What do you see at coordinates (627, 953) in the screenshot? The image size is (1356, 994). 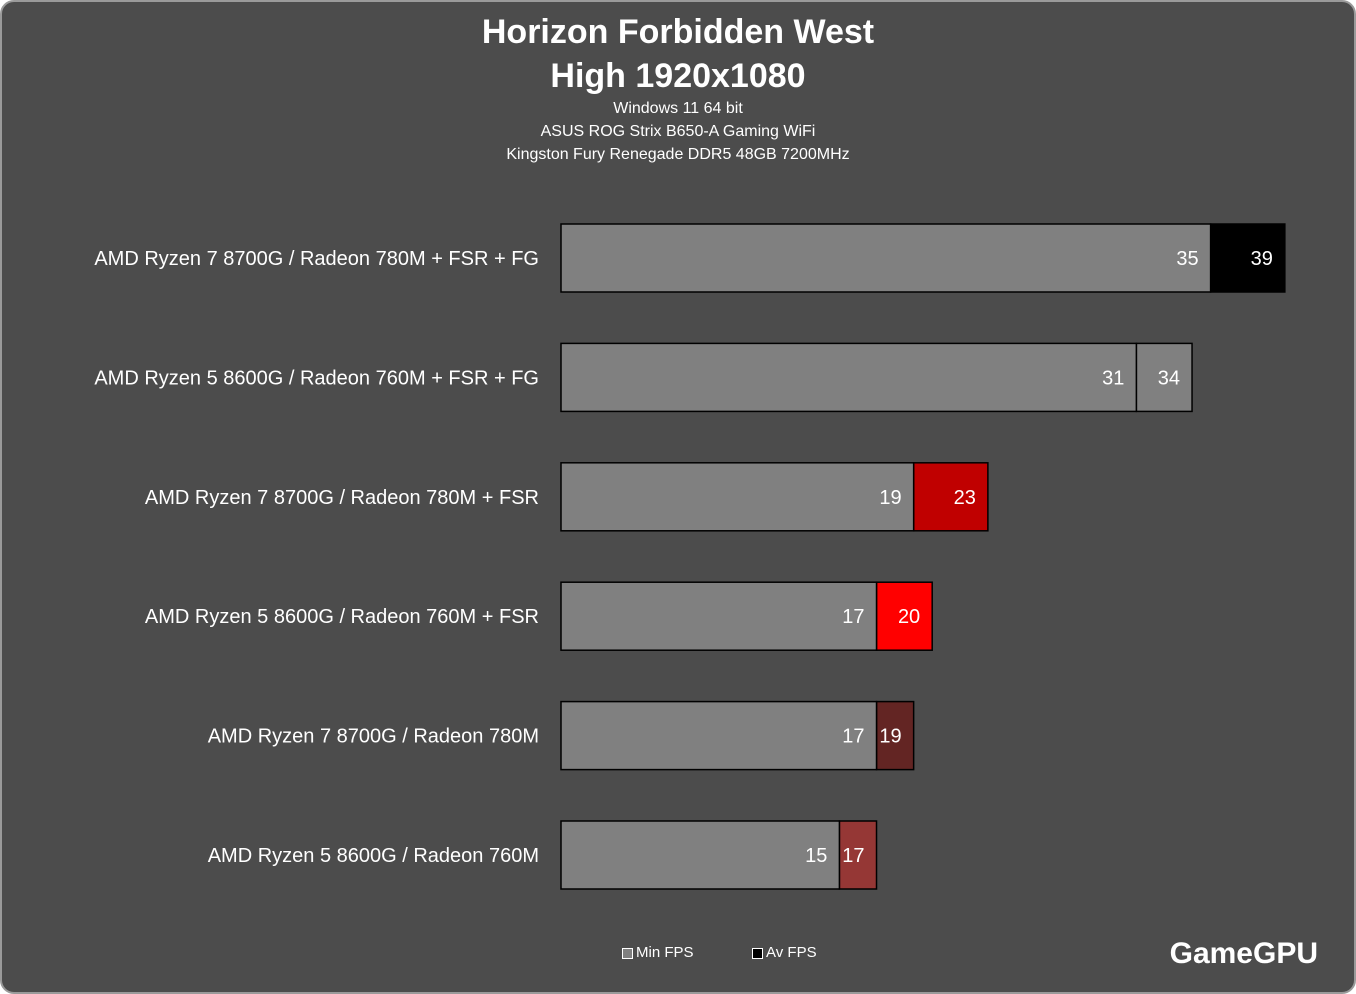 I see `legend-min-fps-swatch` at bounding box center [627, 953].